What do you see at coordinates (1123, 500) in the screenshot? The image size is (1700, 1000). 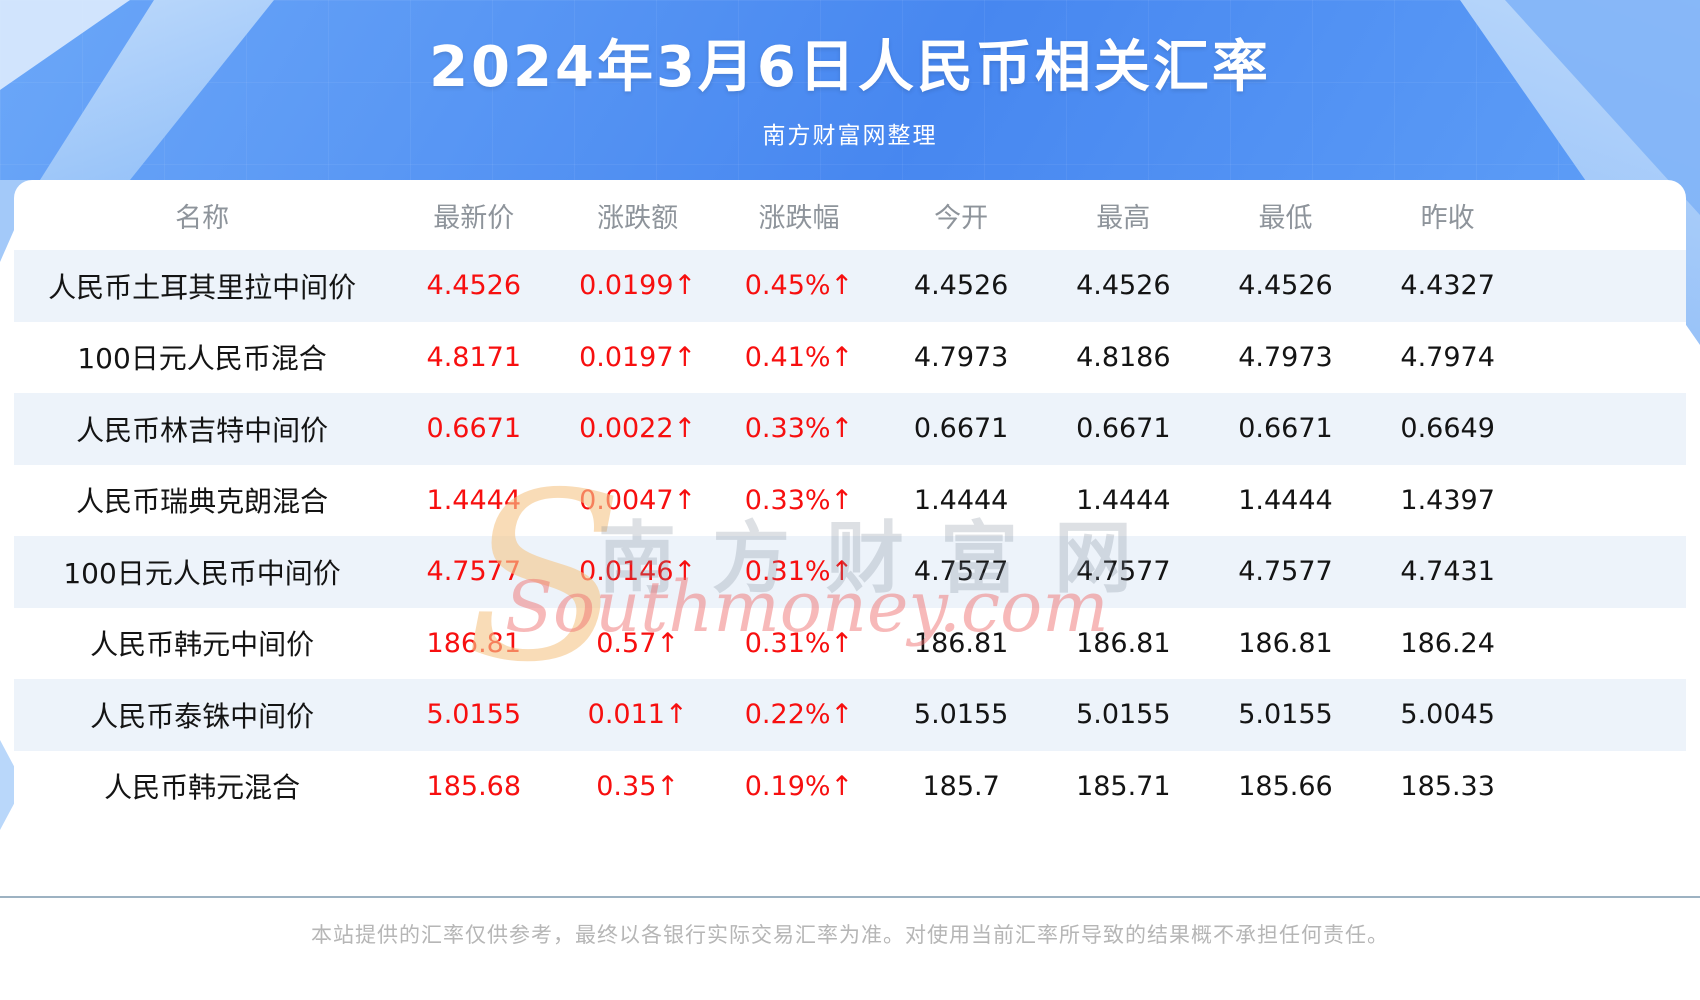 I see `cell-highest: 1.4444` at bounding box center [1123, 500].